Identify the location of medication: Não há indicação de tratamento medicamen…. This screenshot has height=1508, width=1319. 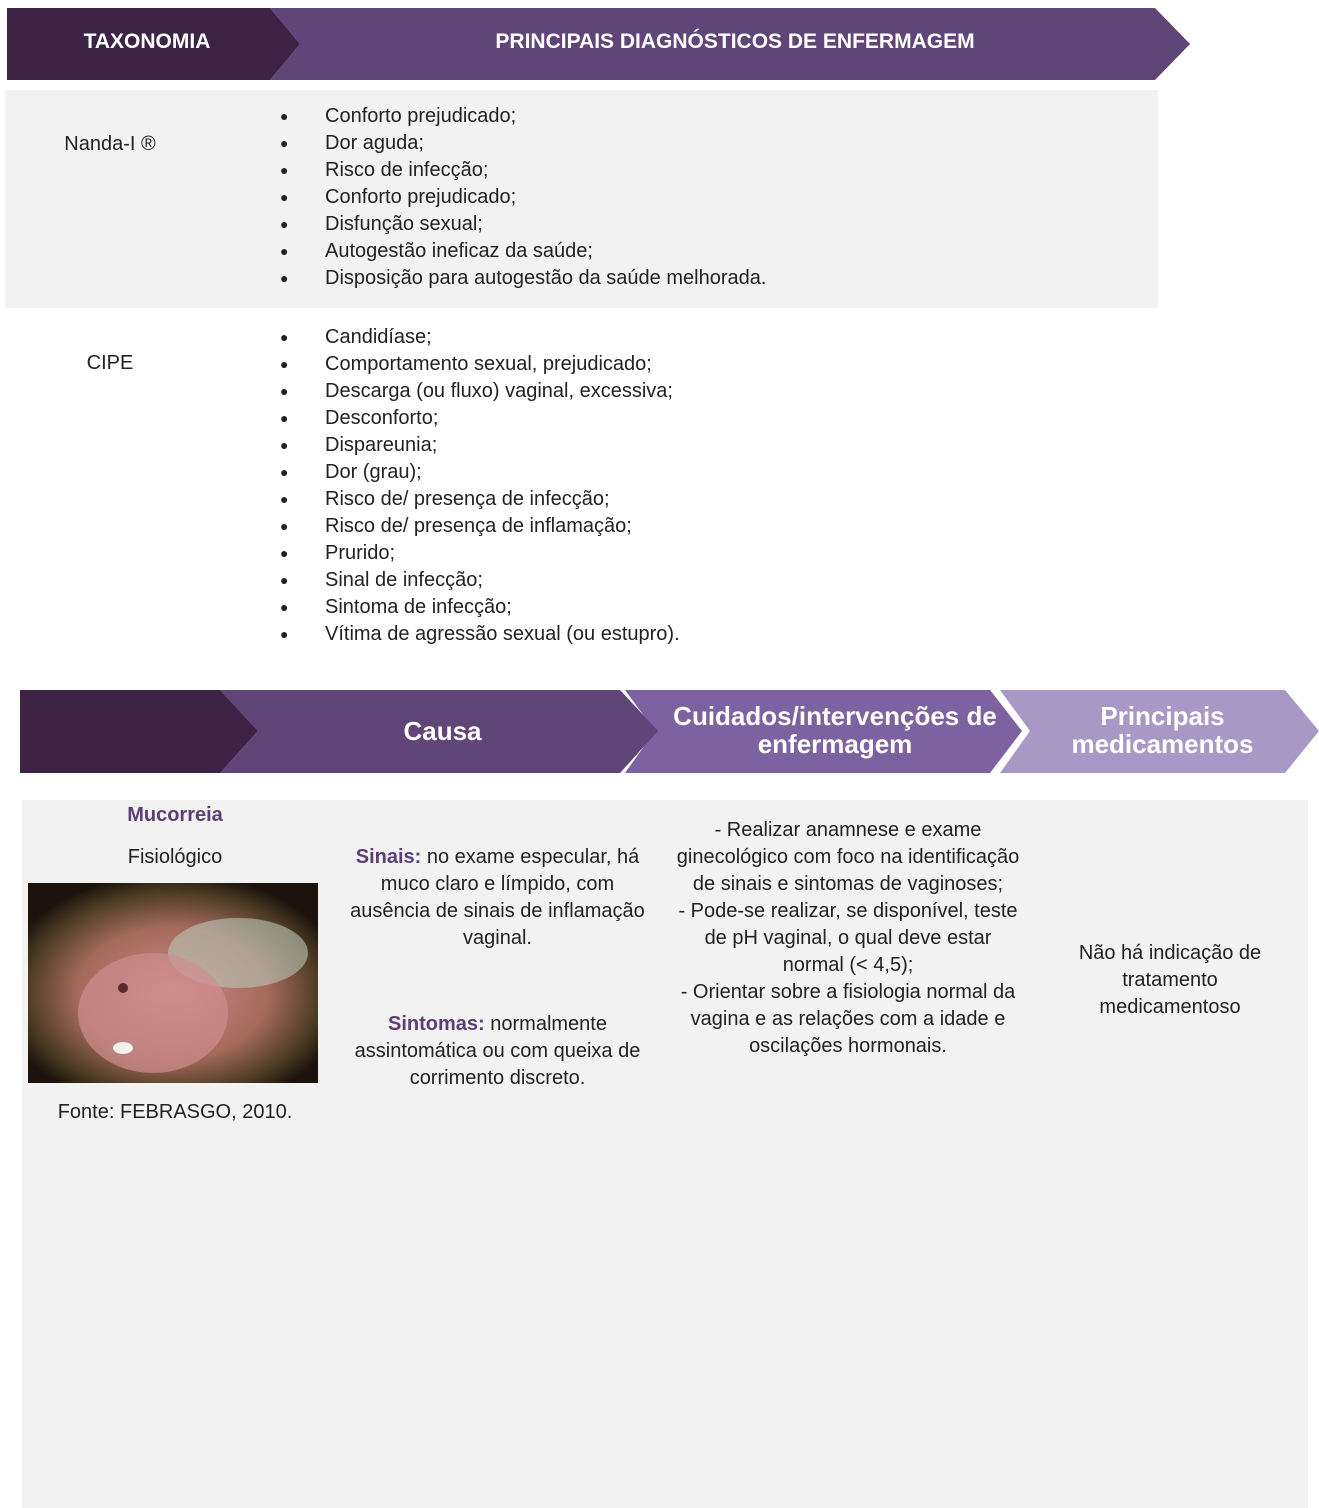
(1170, 980).